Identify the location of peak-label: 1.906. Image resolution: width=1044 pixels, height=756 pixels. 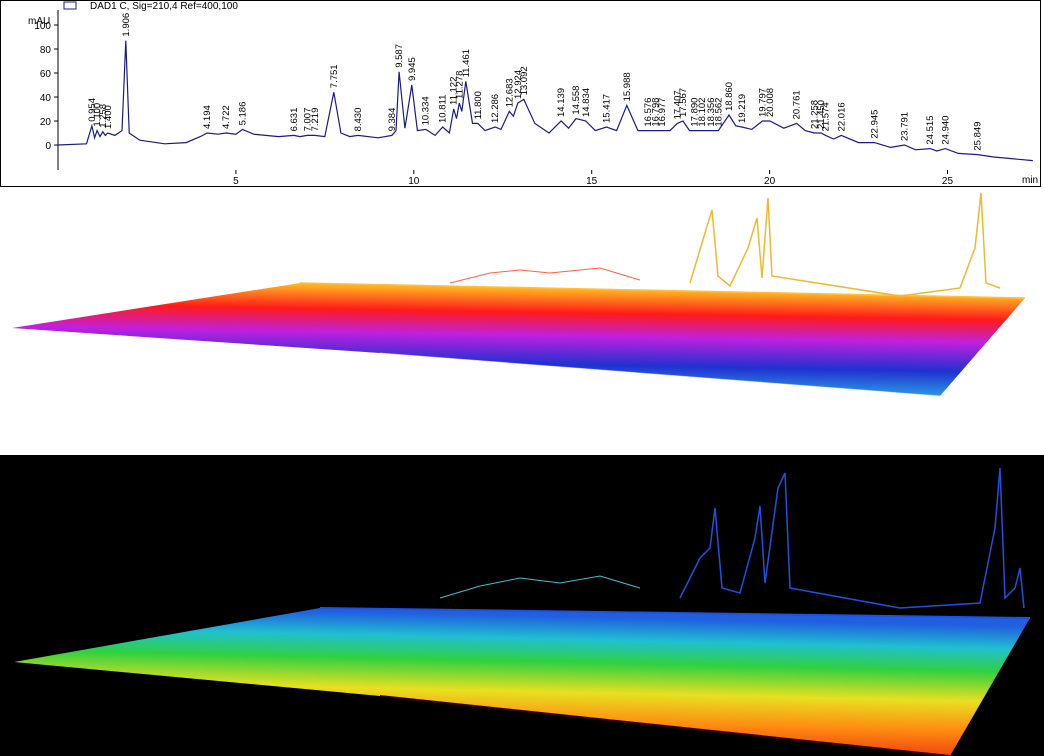
(126, 25).